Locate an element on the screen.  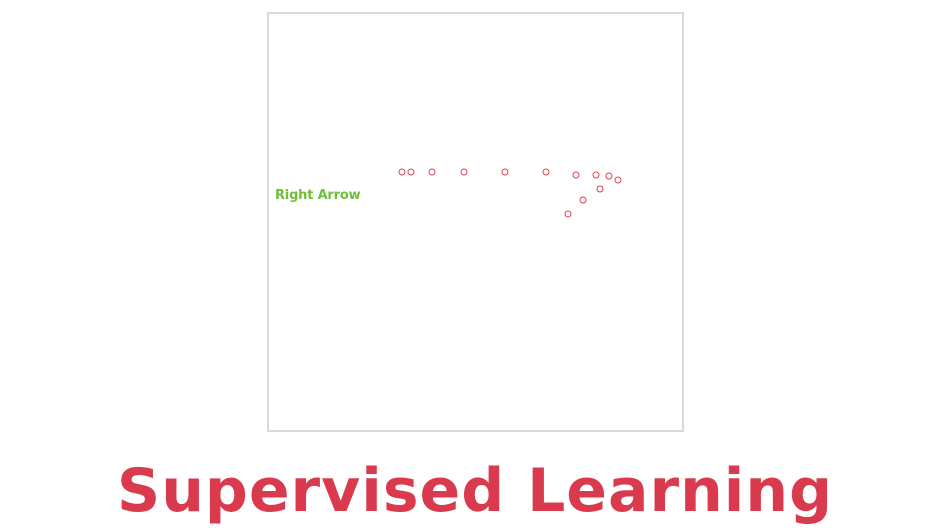
page-title: Supervised Learning is located at coordinates (475, 491).